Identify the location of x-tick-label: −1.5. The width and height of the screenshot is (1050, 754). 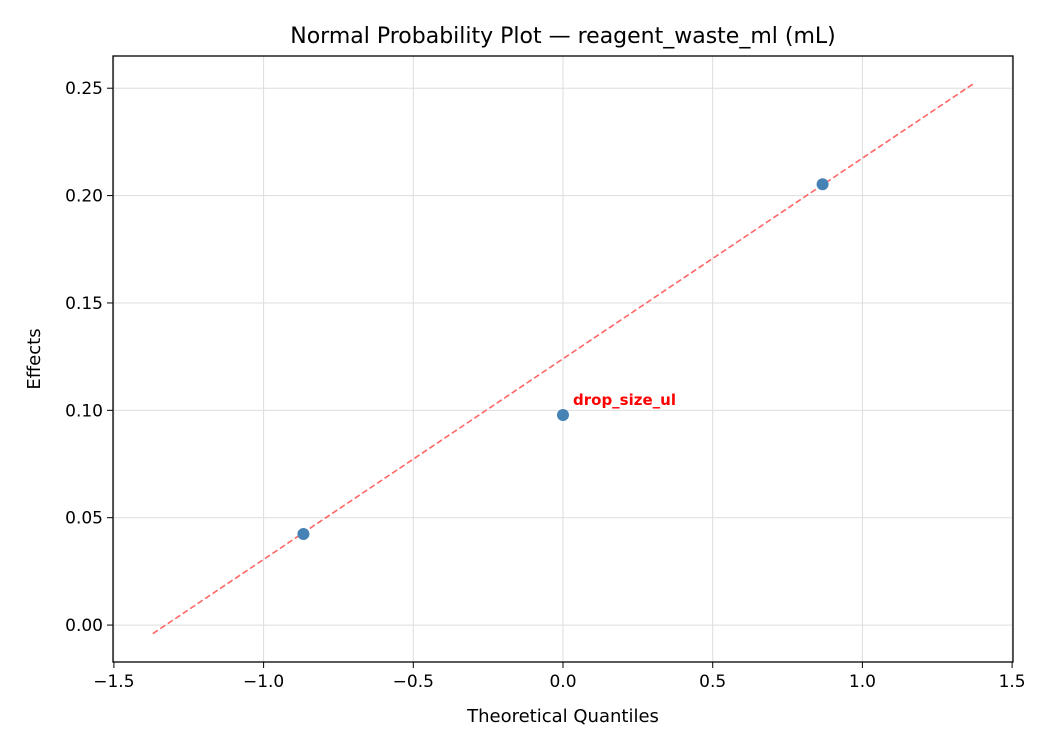
(113, 682).